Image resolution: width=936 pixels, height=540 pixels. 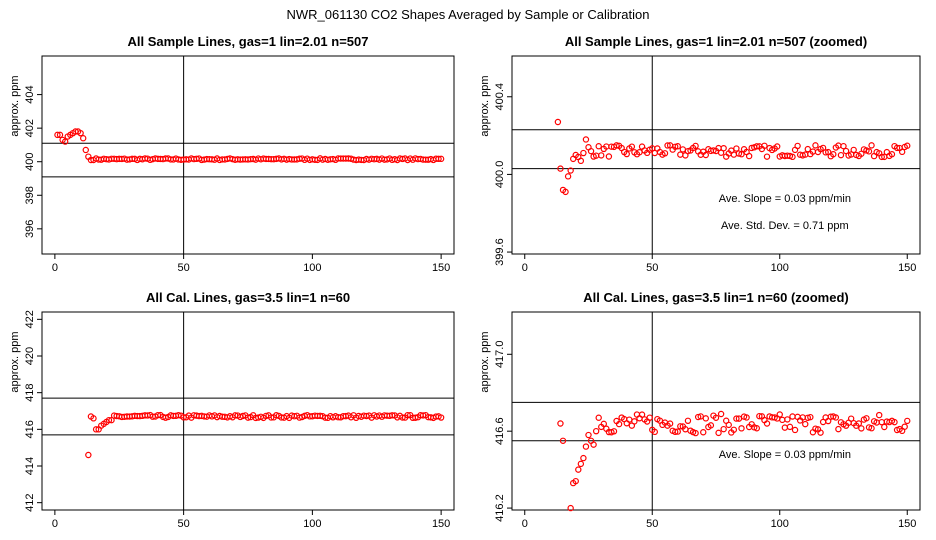 I want to click on y-tick-label: 400.4, so click(x=500, y=97).